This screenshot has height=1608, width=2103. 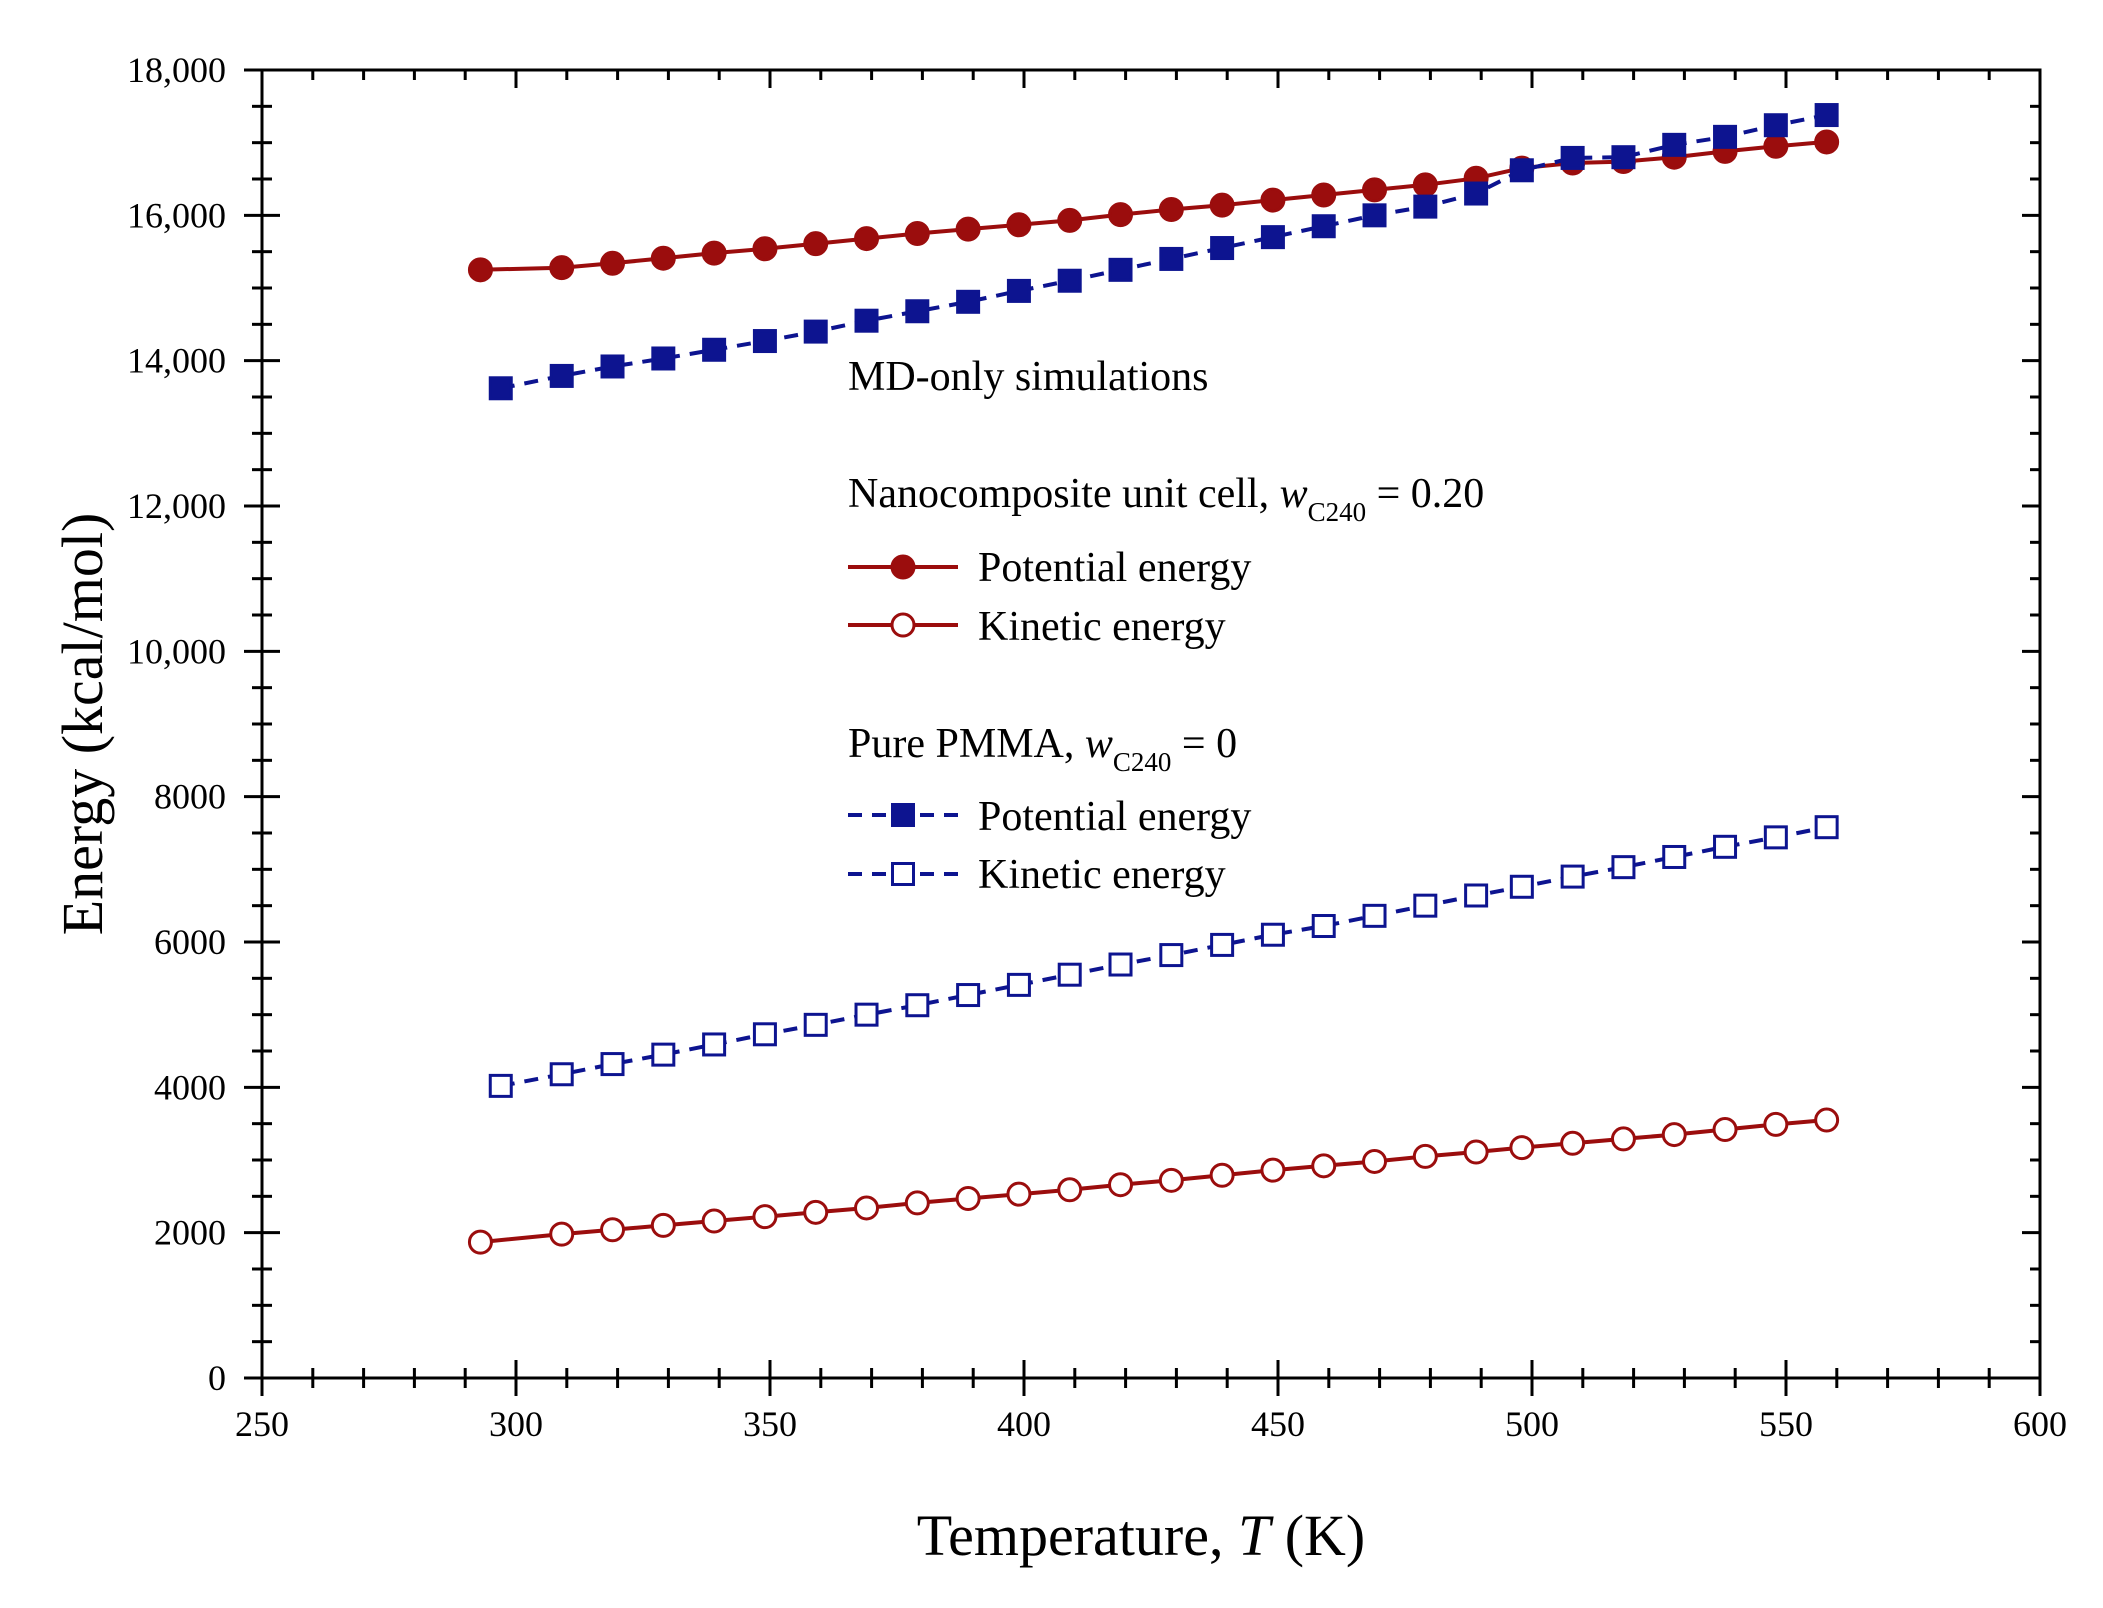 What do you see at coordinates (176, 506) in the screenshot?
I see `y-tick-label: 12,000` at bounding box center [176, 506].